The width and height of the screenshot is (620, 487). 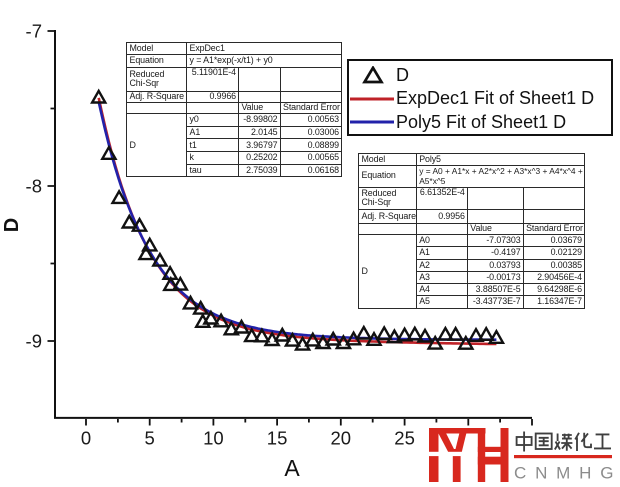 I want to click on svg-text: -7, so click(x=34, y=31).